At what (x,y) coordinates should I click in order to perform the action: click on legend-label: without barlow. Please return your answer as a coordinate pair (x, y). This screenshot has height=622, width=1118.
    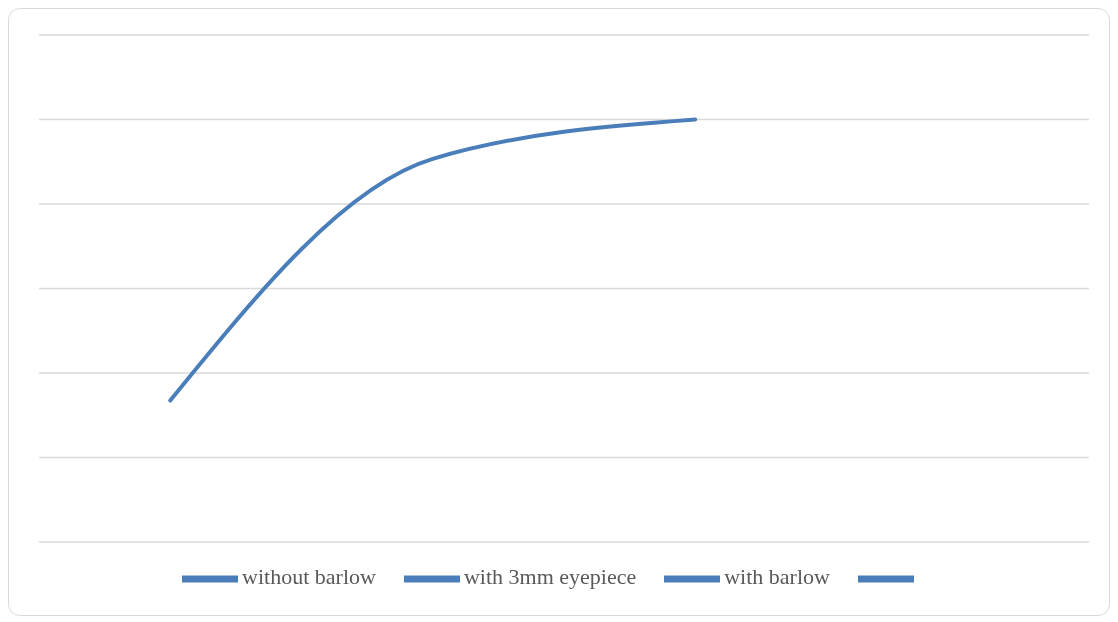
    Looking at the image, I should click on (309, 577).